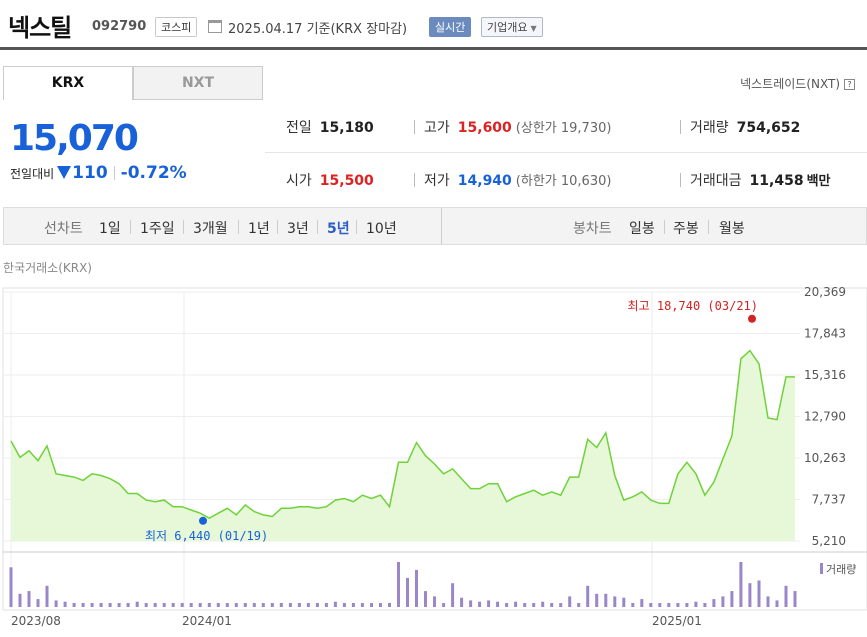  Describe the element at coordinates (563, 181) in the screenshot. I see `lower-limit: (하한가 10,630)` at that location.